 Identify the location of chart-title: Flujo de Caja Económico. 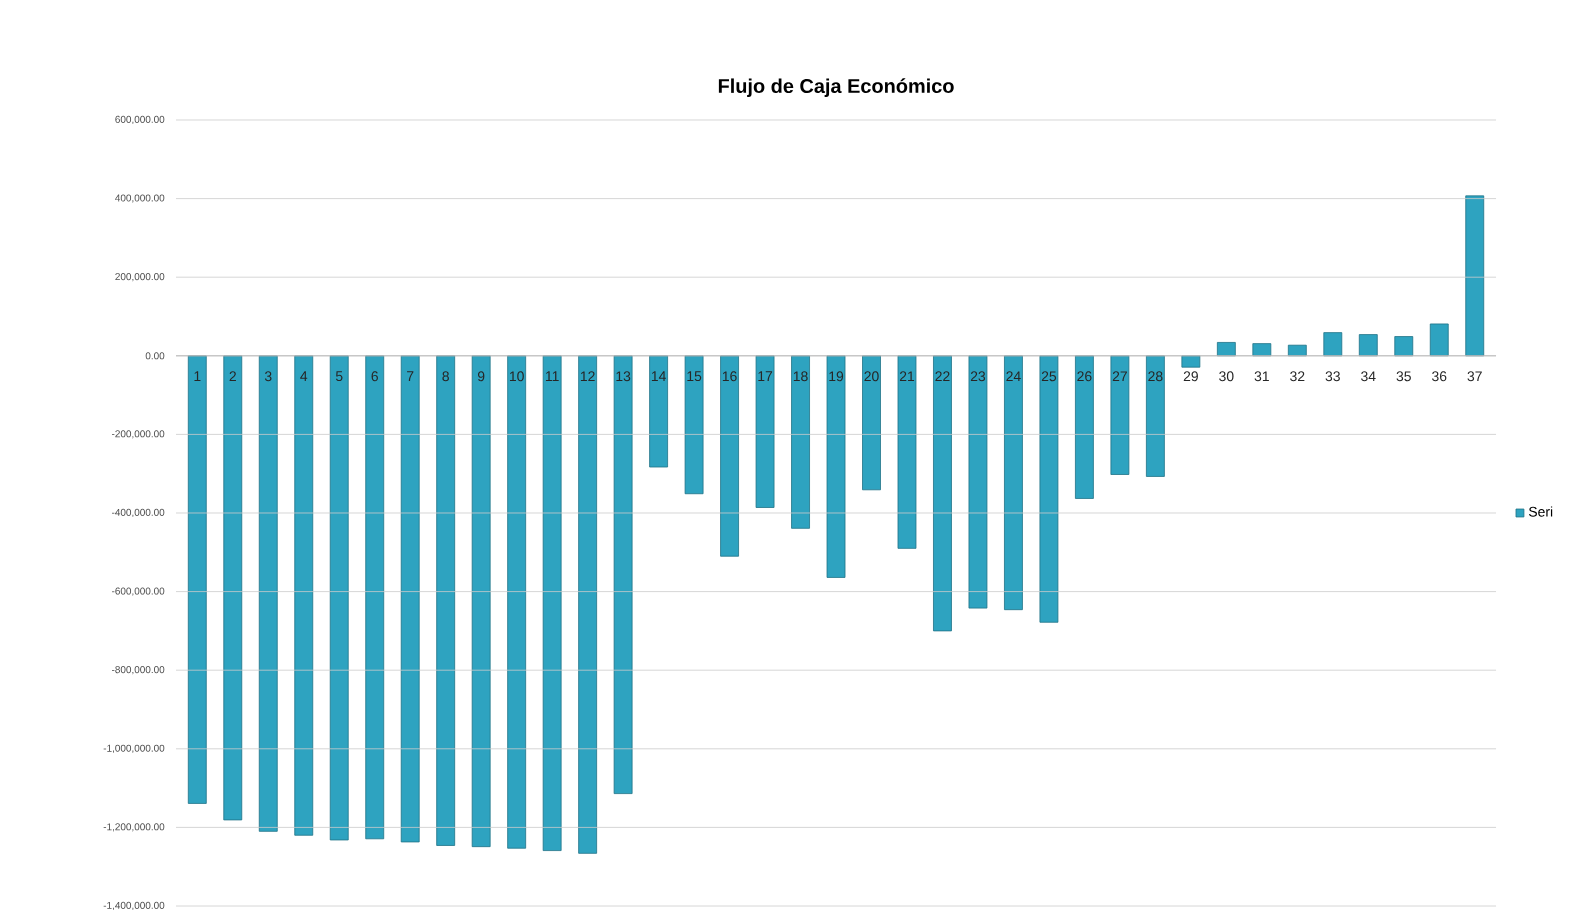
(836, 87).